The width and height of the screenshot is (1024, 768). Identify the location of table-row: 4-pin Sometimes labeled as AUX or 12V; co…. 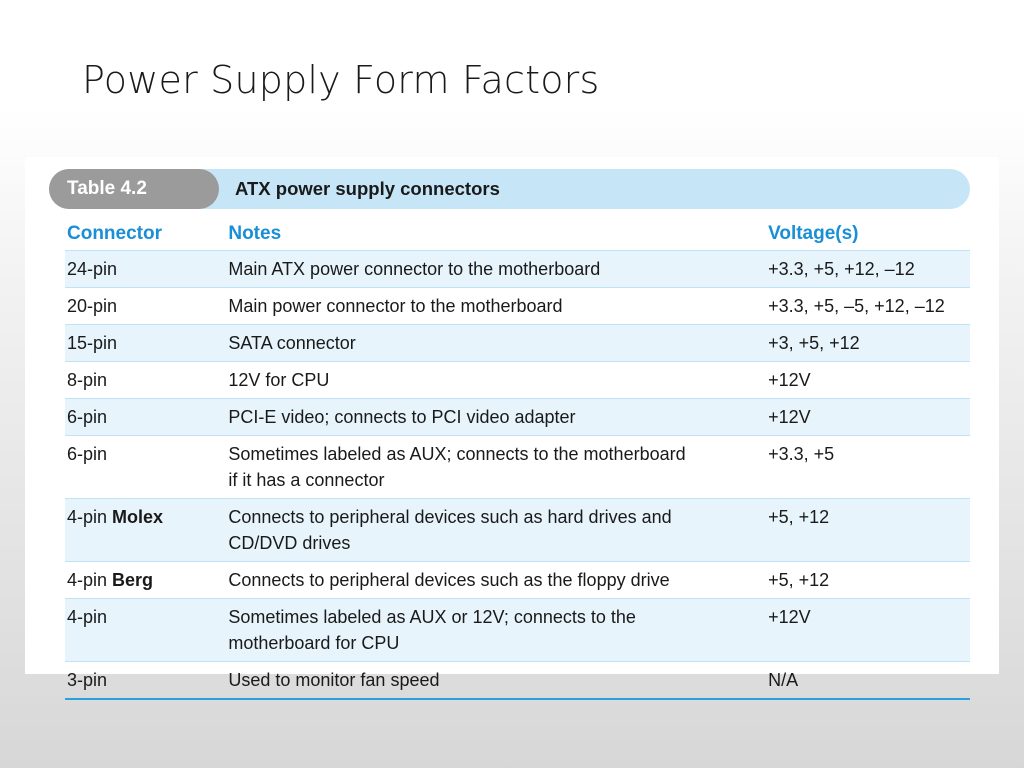
(517, 630).